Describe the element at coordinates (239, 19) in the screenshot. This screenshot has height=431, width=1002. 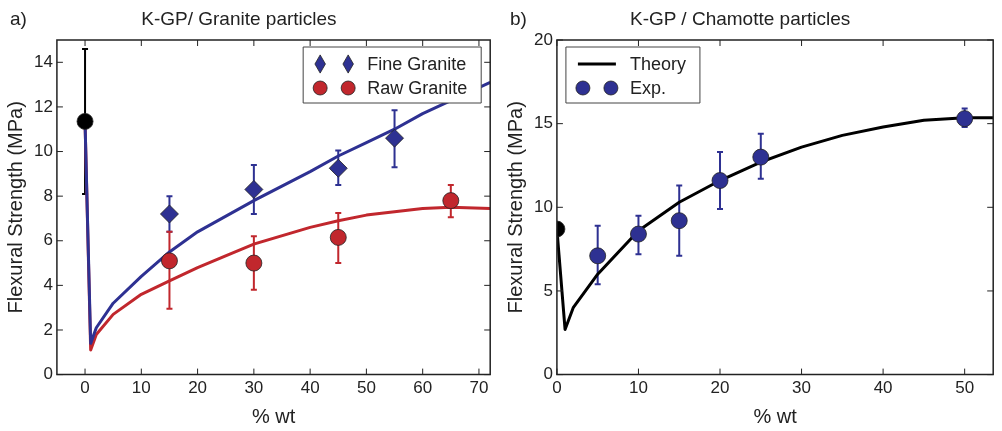
I see `chart-title: K-GP/ Granite particles` at that location.